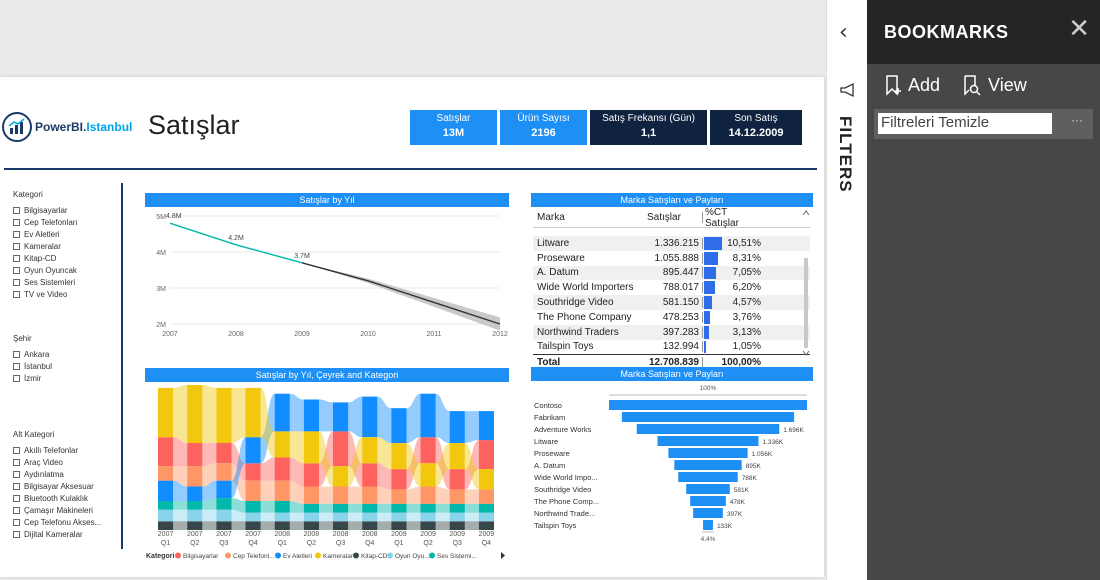 The image size is (1100, 580). I want to click on card-satislar: Satışlar 13M, so click(453, 127).